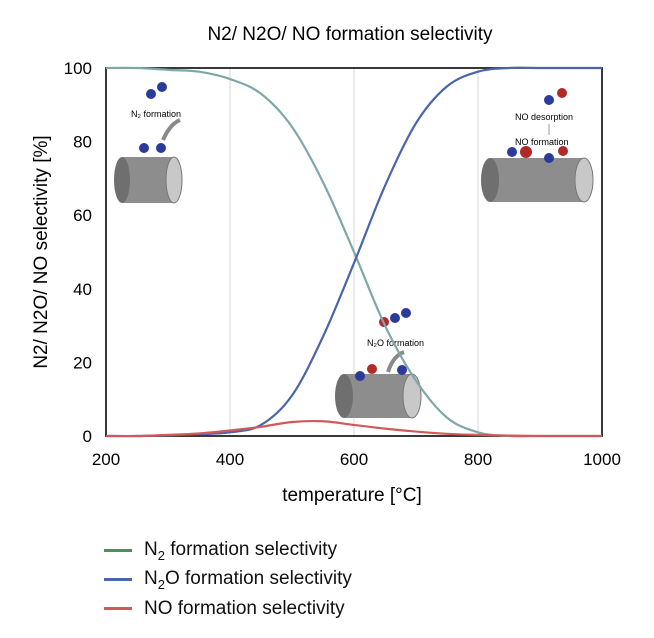 The width and height of the screenshot is (654, 638). I want to click on x-tick-label: 600, so click(354, 459).